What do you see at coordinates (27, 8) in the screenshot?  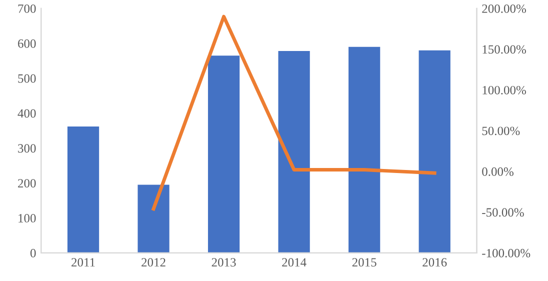 I see `y-tick-label: 700` at bounding box center [27, 8].